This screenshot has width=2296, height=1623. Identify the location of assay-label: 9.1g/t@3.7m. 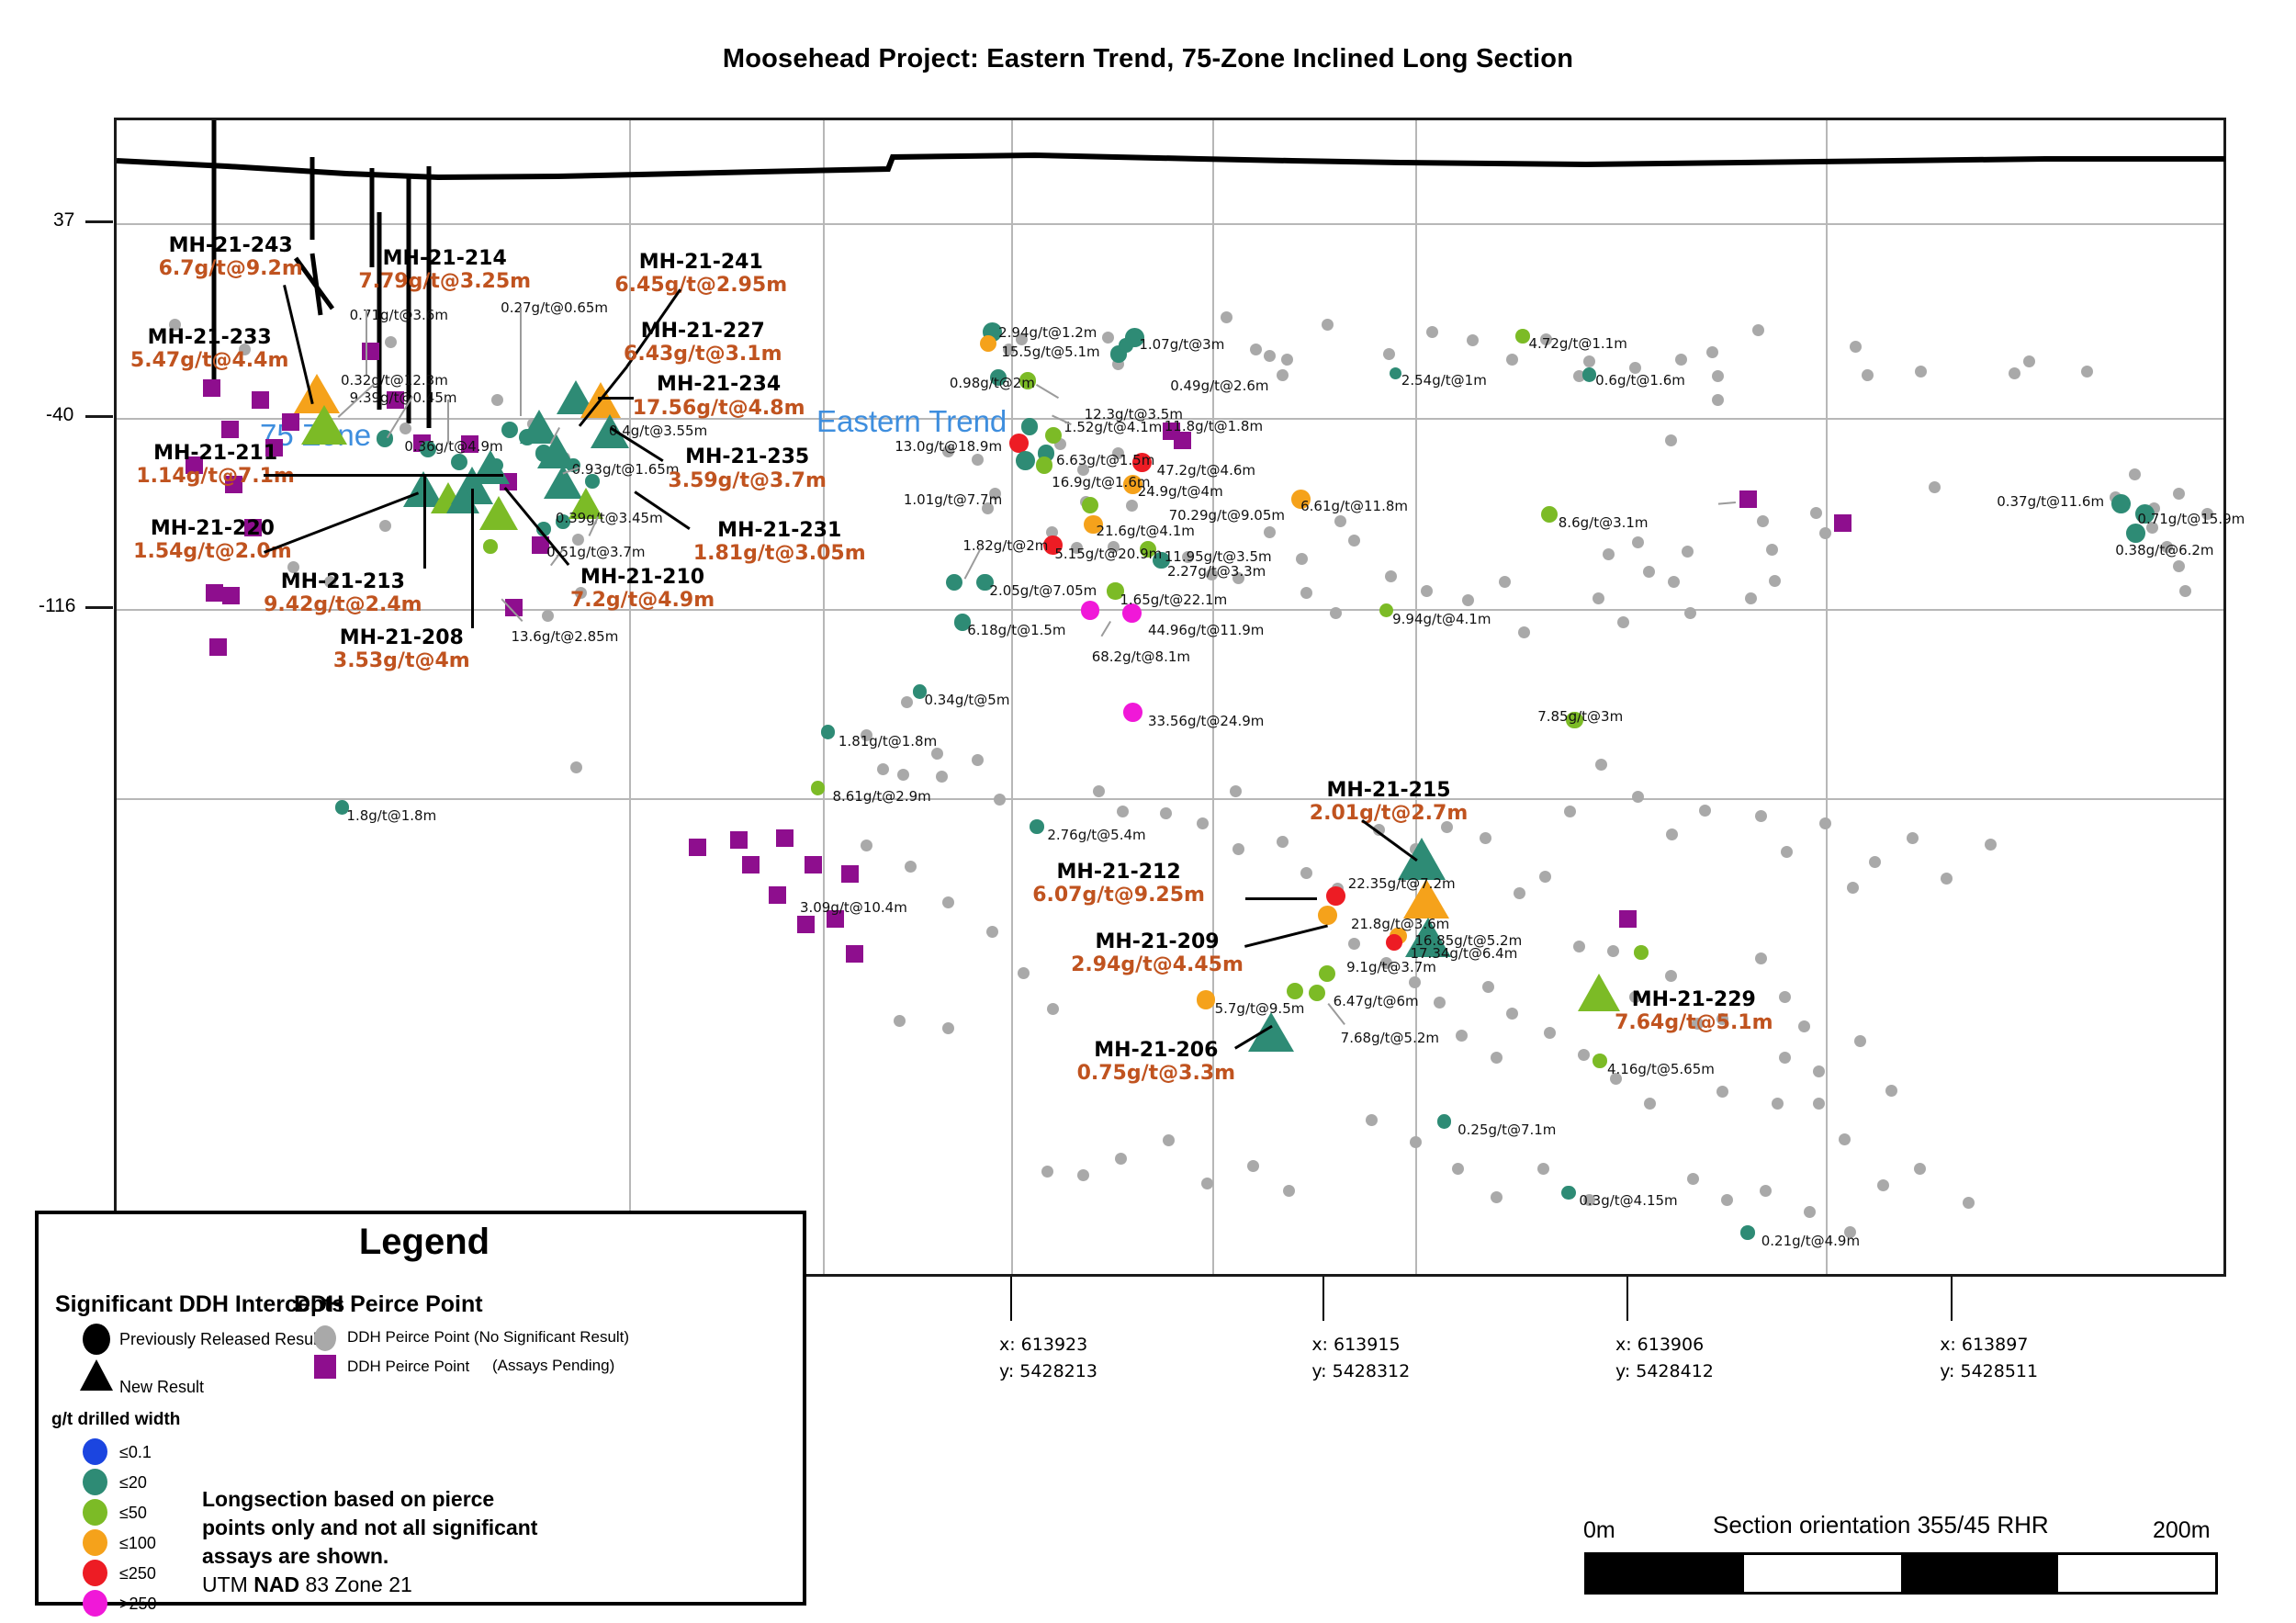
(1391, 967).